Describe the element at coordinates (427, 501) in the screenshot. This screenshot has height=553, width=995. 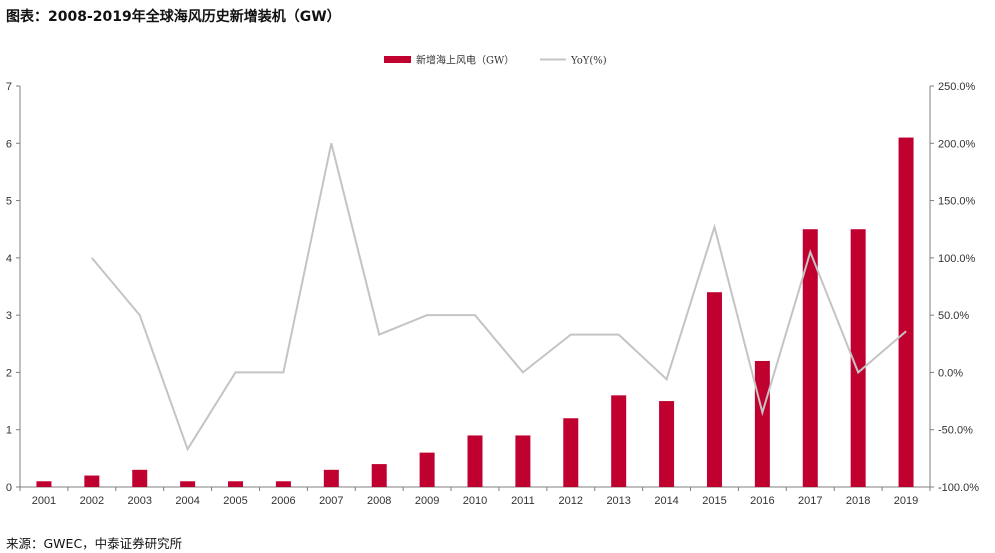
I see `x-tick-label: 2009` at that location.